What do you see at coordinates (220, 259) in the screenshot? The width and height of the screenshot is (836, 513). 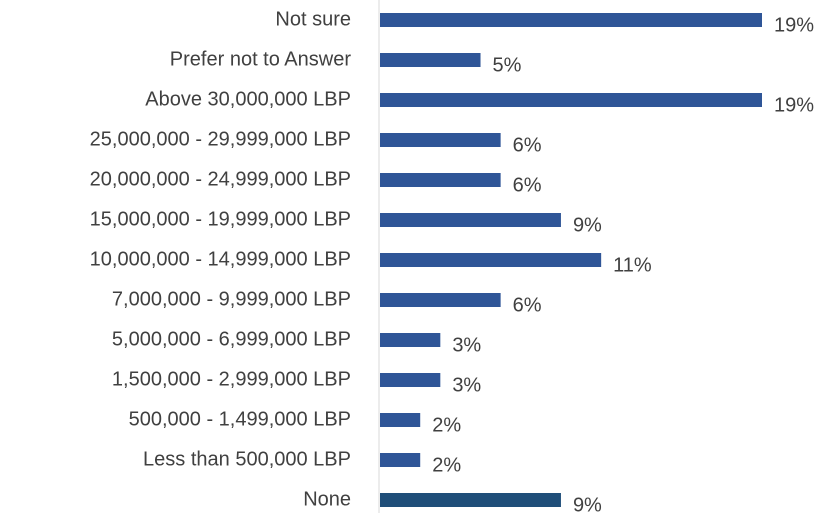 I see `category-label: 10,000,000 - 14,999,000 LBP` at bounding box center [220, 259].